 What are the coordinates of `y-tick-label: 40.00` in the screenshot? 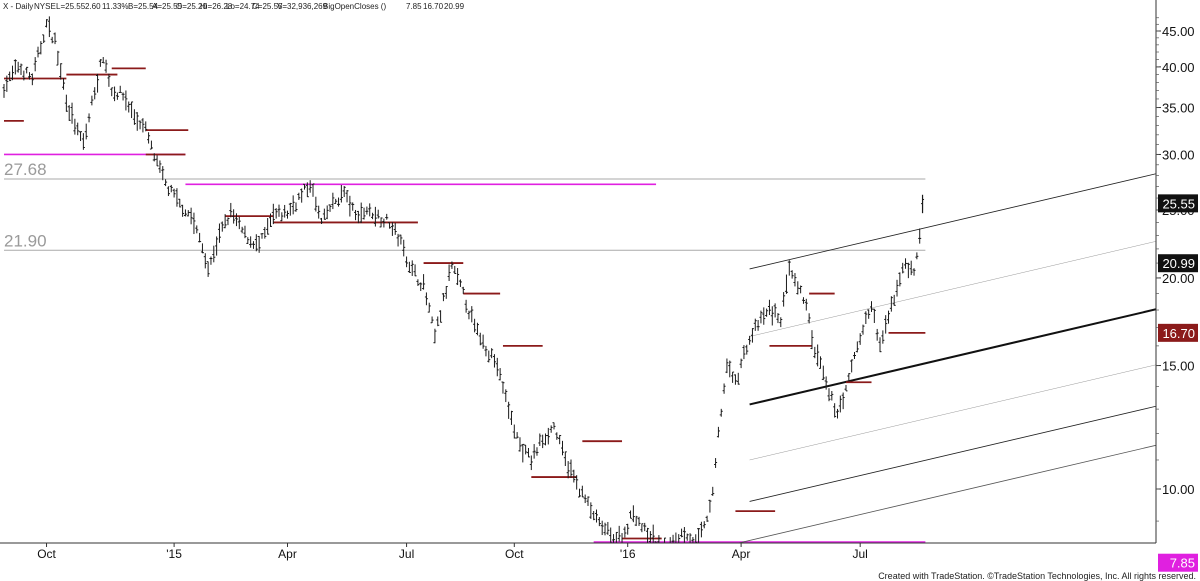 It's located at (1178, 67).